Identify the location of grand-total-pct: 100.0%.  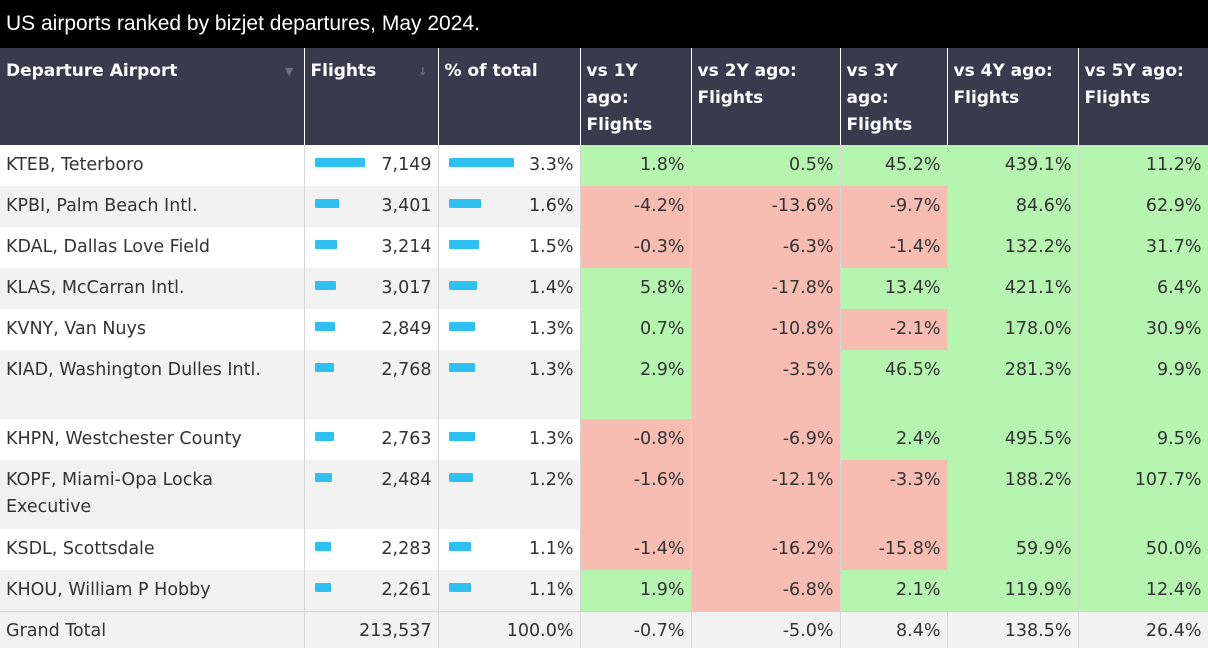
(509, 629).